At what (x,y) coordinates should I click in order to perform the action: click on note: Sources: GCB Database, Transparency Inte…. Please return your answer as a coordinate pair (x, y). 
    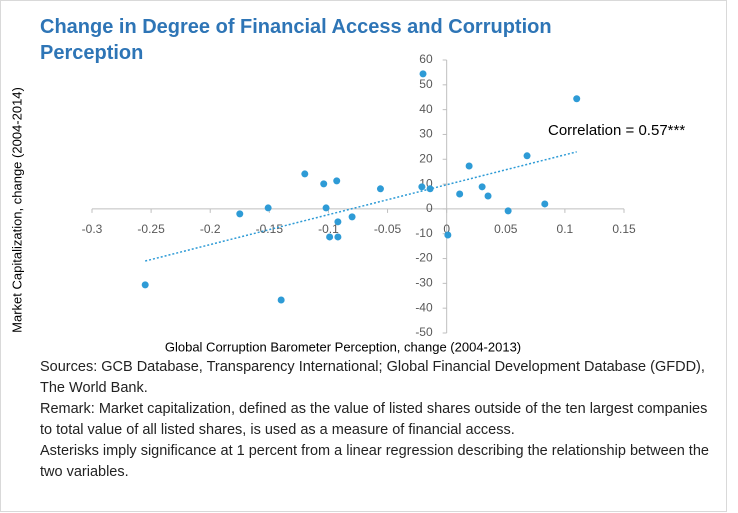
    Looking at the image, I should click on (372, 377).